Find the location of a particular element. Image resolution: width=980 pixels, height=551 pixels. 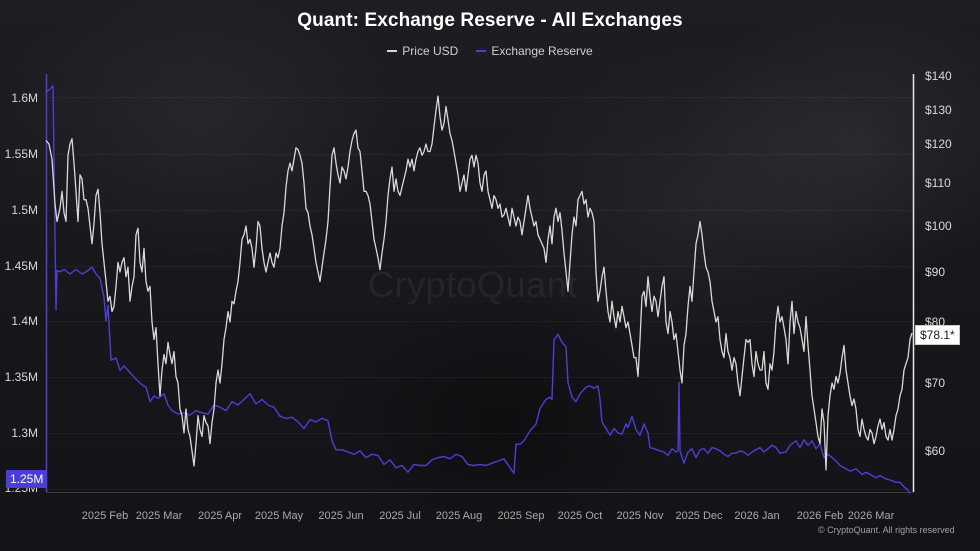

left-axis-tick: 1.35M is located at coordinates (21, 377).